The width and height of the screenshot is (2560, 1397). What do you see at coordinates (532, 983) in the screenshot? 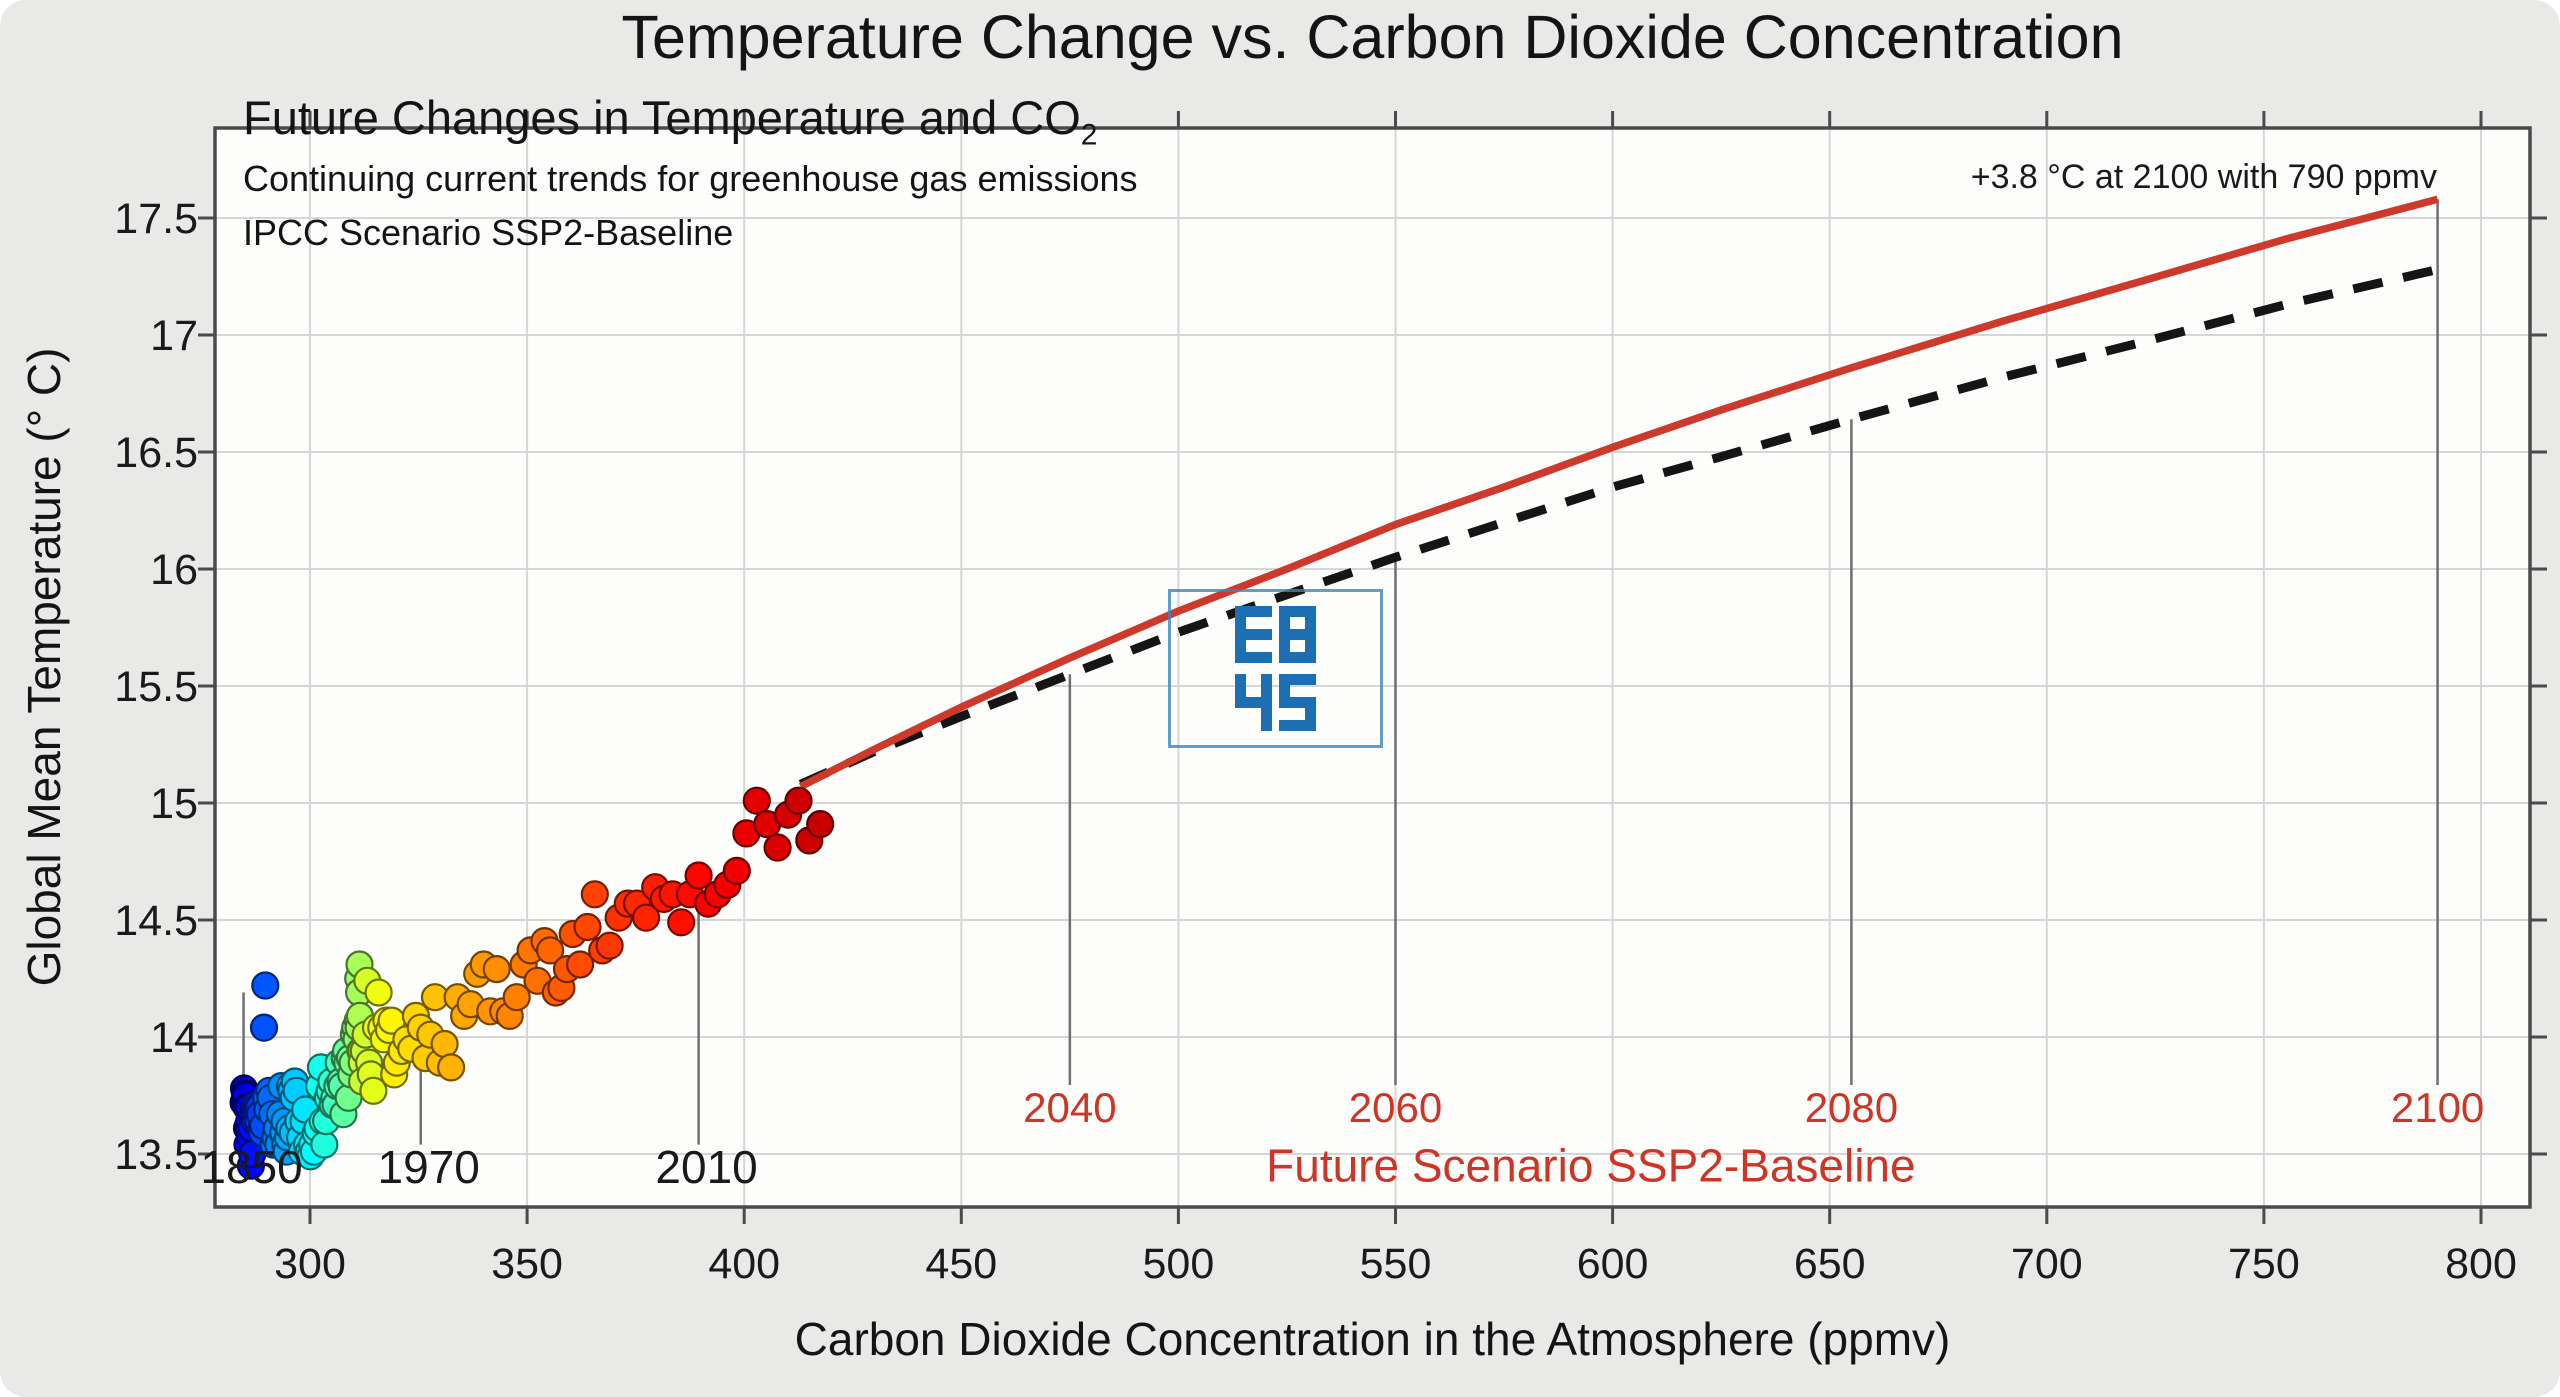
I see `scatter-points` at bounding box center [532, 983].